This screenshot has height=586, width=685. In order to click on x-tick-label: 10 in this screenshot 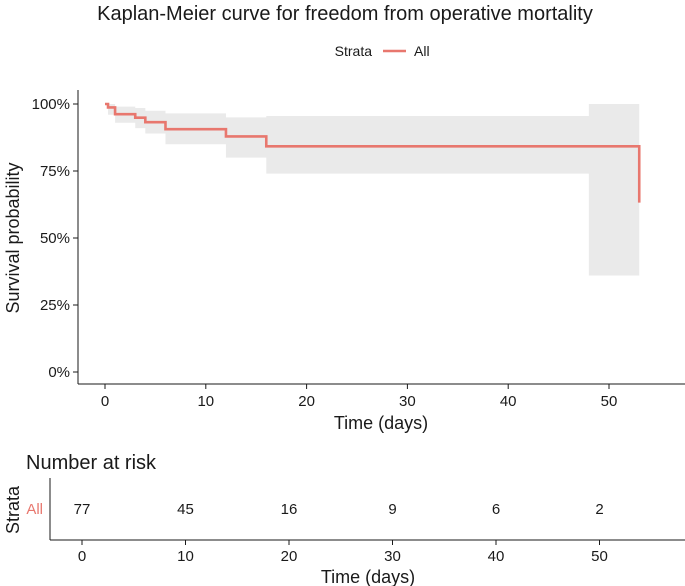, I will do `click(205, 401)`.